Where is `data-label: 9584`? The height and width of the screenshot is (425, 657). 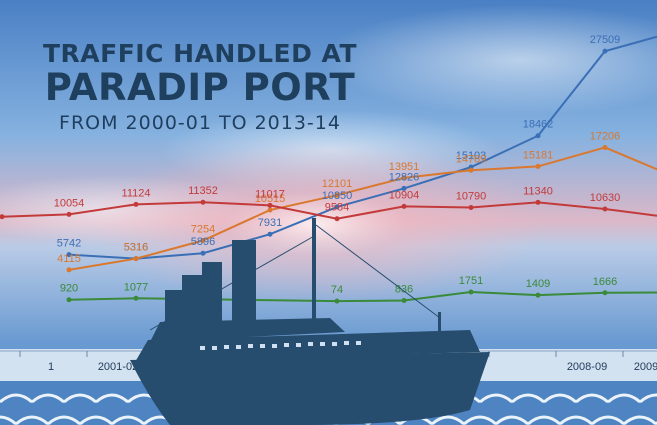
data-label: 9584 is located at coordinates (337, 208).